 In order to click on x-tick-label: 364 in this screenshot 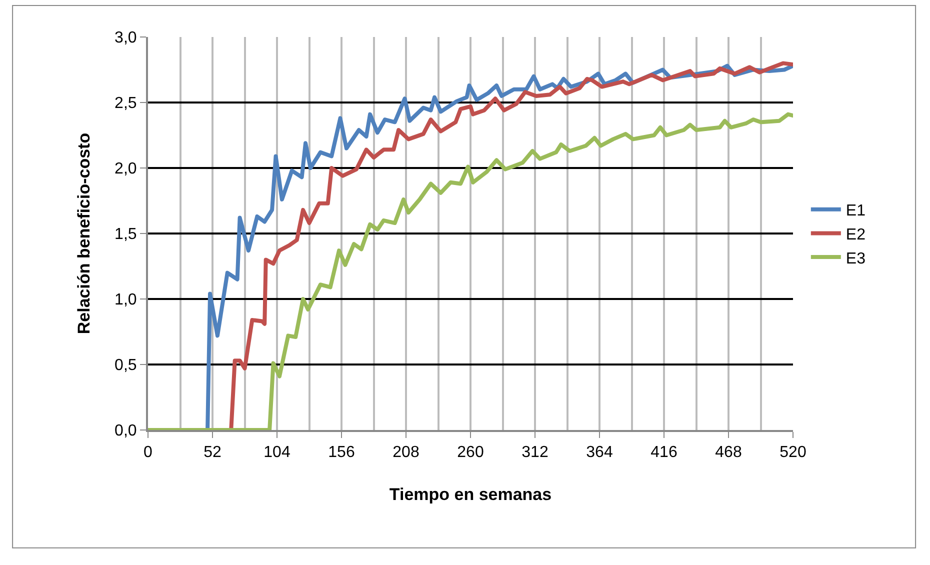, I will do `click(599, 453)`.